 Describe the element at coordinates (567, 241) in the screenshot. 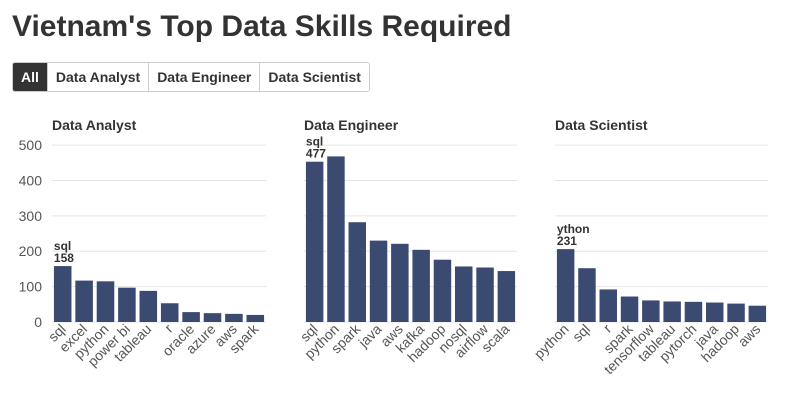

I see `bar-annotation-value: 231` at that location.